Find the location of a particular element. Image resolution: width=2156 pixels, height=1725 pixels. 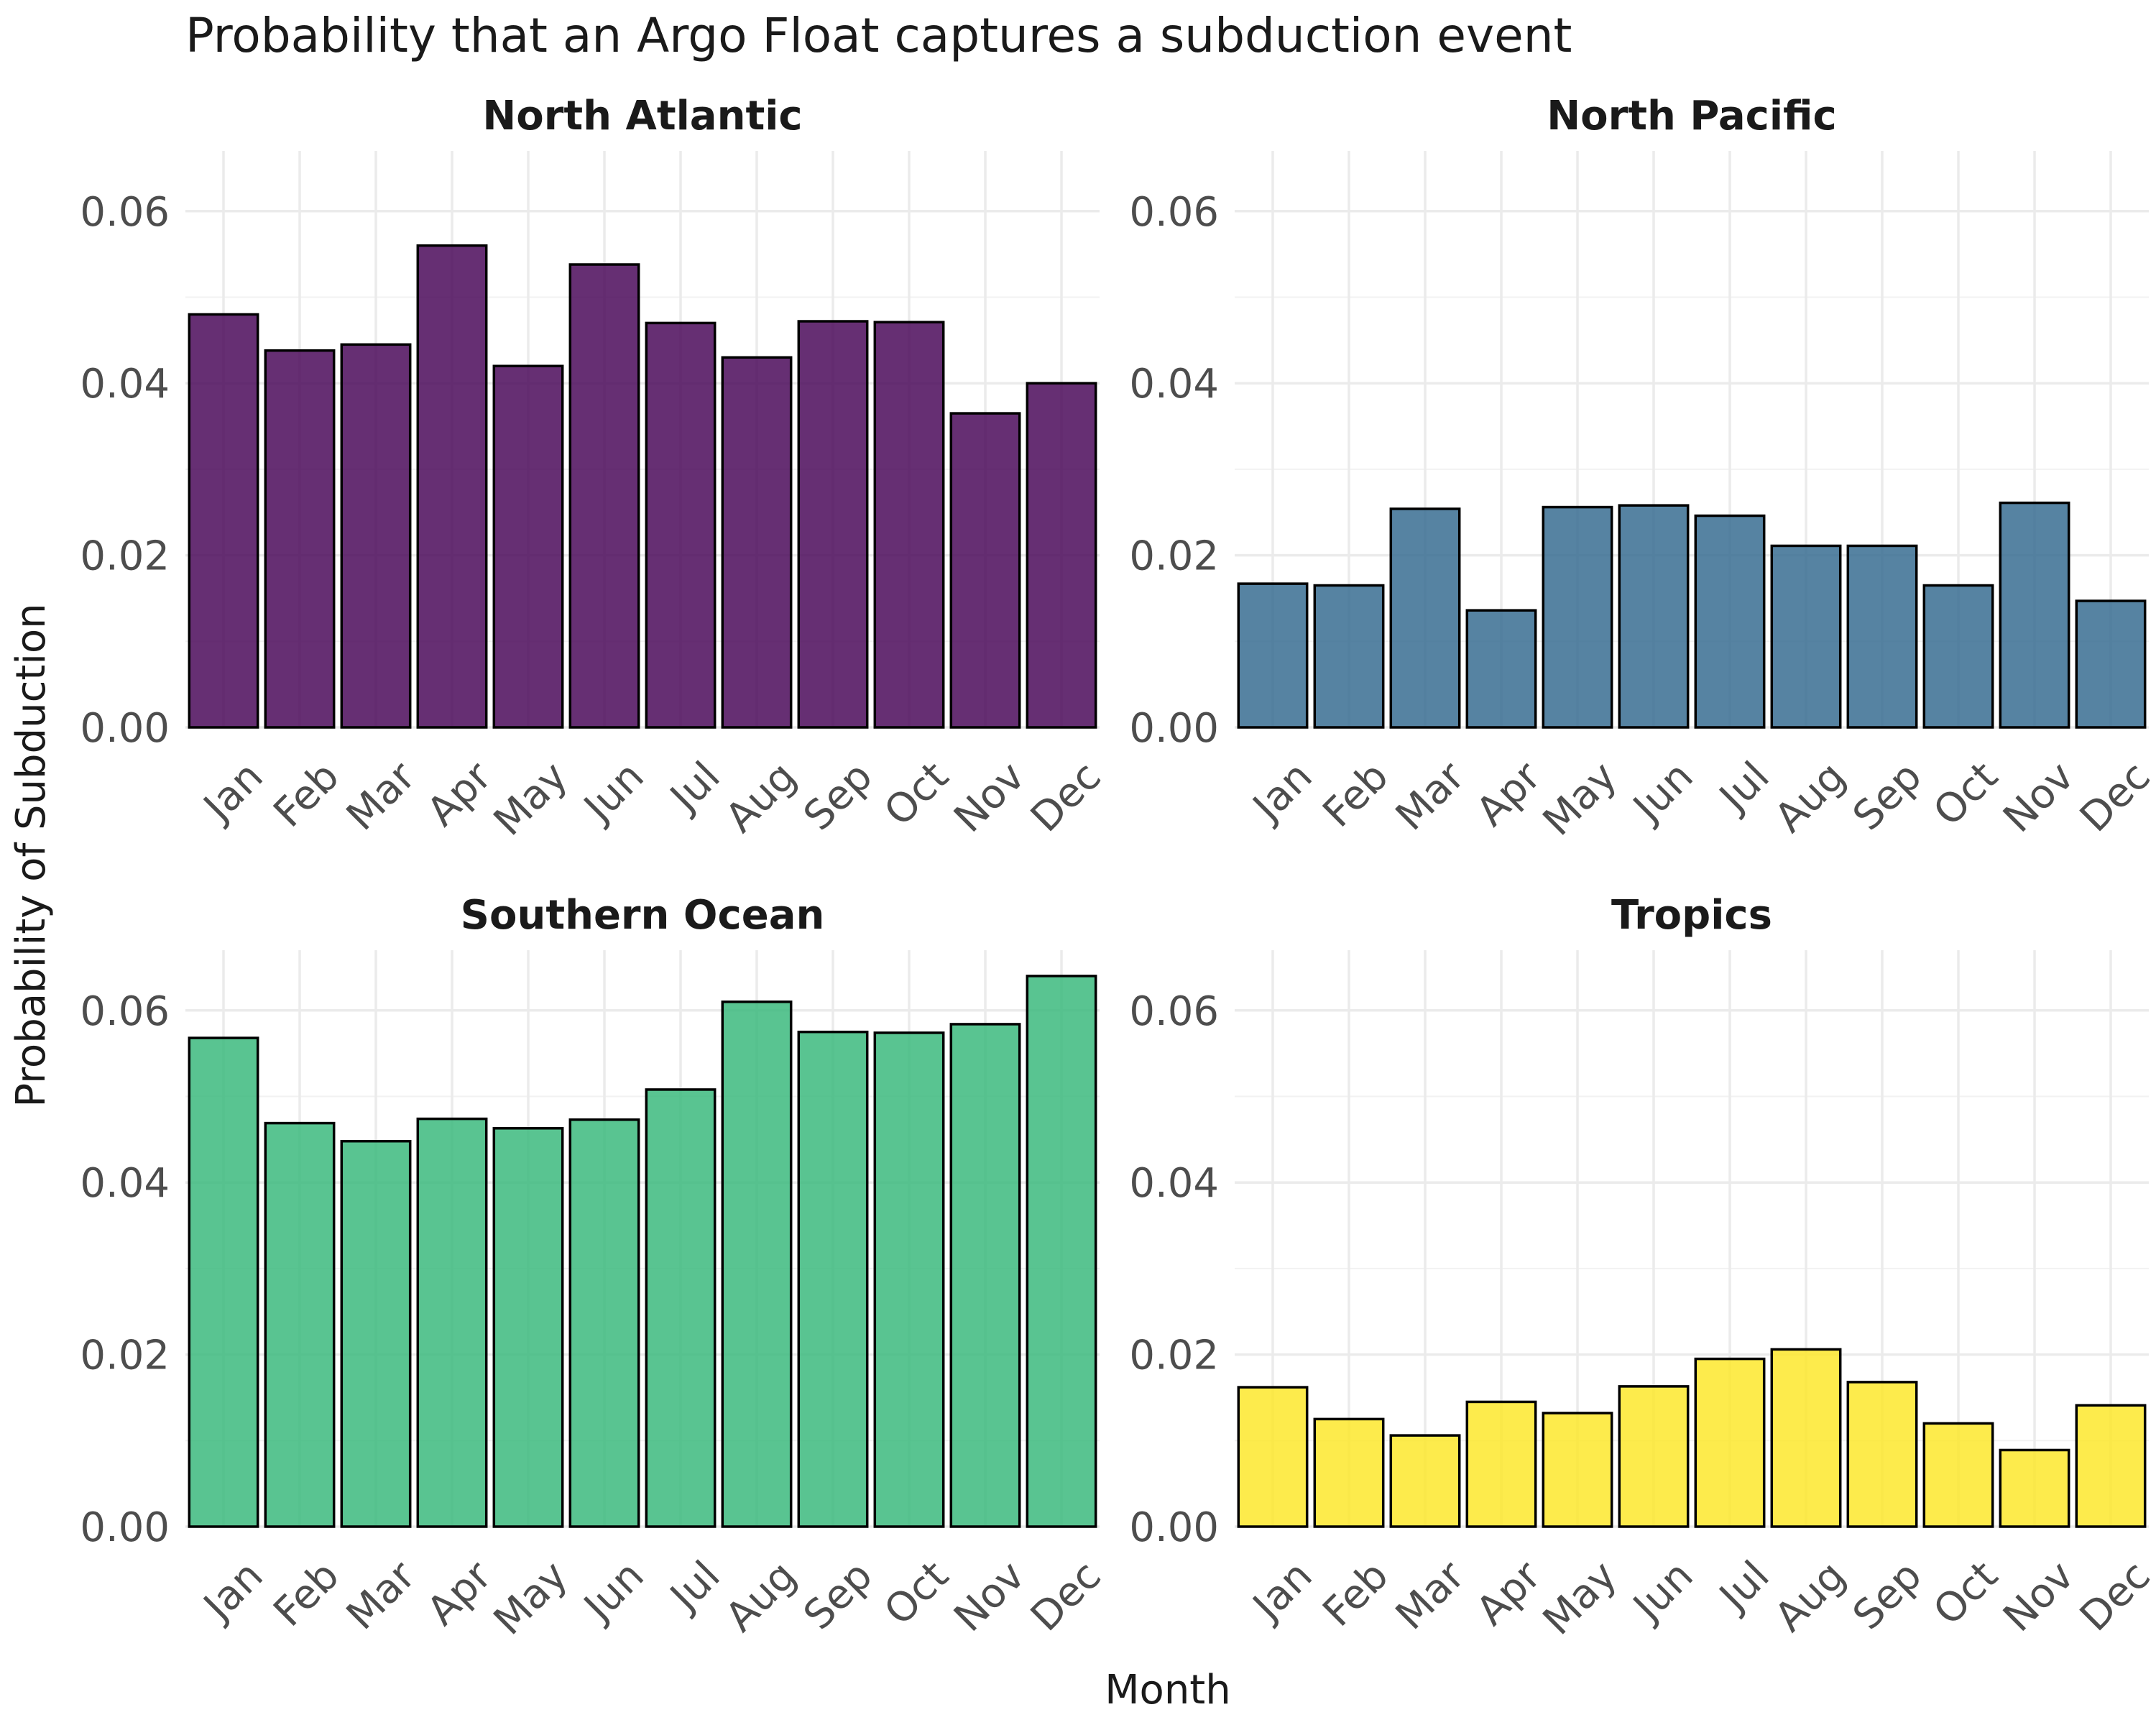

bar-southern-ocean-apr is located at coordinates (452, 1322).